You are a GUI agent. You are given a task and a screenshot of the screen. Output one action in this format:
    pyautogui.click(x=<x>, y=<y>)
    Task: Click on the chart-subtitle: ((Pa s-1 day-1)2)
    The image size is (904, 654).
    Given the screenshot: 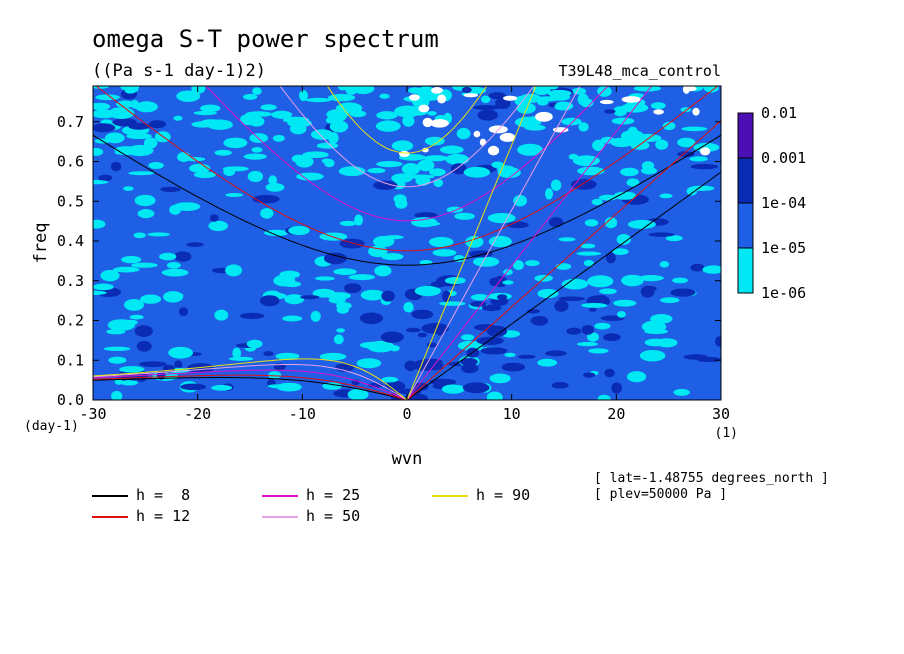 What is the action you would take?
    pyautogui.click(x=179, y=71)
    